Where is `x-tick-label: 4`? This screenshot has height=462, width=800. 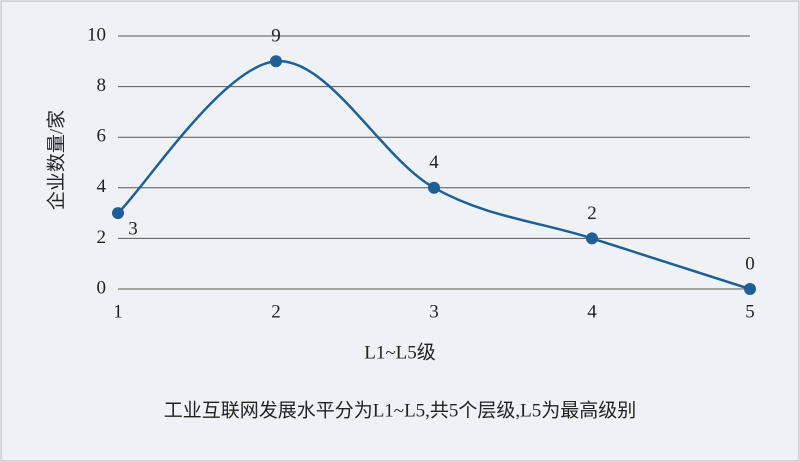
x-tick-label: 4 is located at coordinates (592, 311).